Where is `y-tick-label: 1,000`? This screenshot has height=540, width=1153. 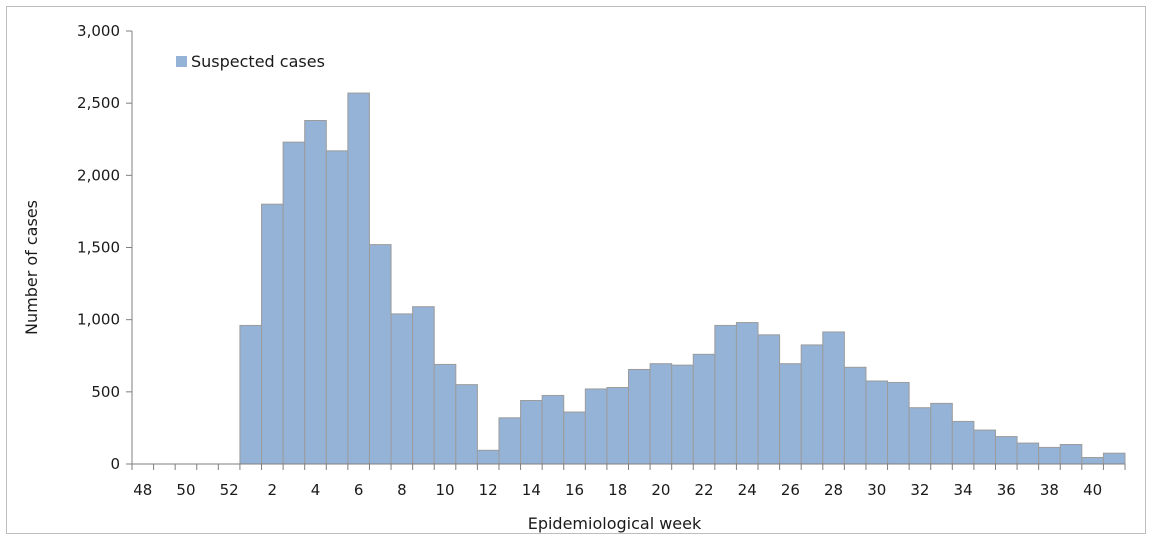
y-tick-label: 1,000 is located at coordinates (98, 320).